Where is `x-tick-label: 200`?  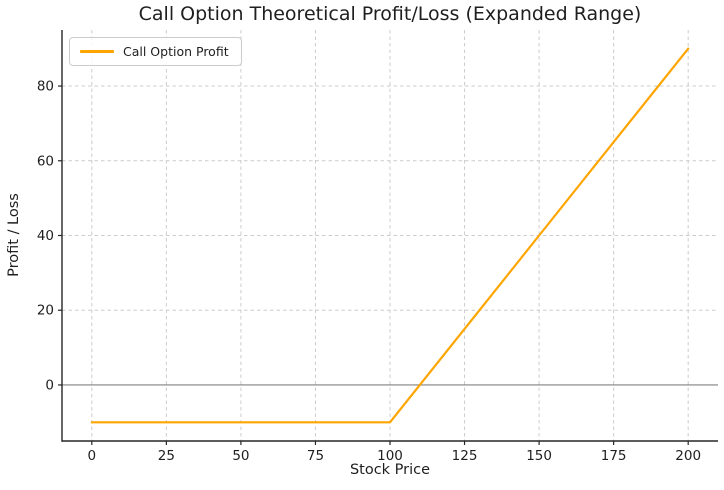 x-tick-label: 200 is located at coordinates (688, 456).